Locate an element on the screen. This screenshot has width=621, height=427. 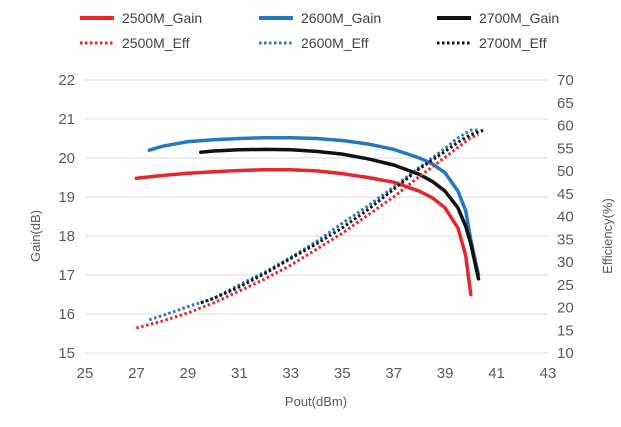
y2-tick-label: 70 is located at coordinates (565, 80).